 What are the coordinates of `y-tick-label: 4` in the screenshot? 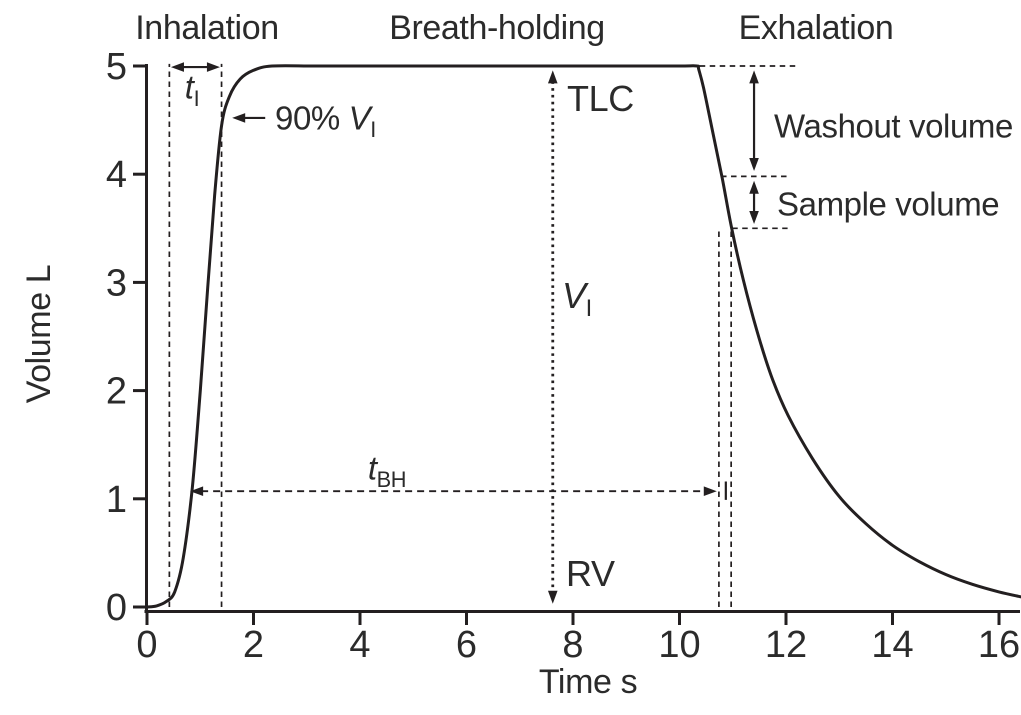 It's located at (116, 175).